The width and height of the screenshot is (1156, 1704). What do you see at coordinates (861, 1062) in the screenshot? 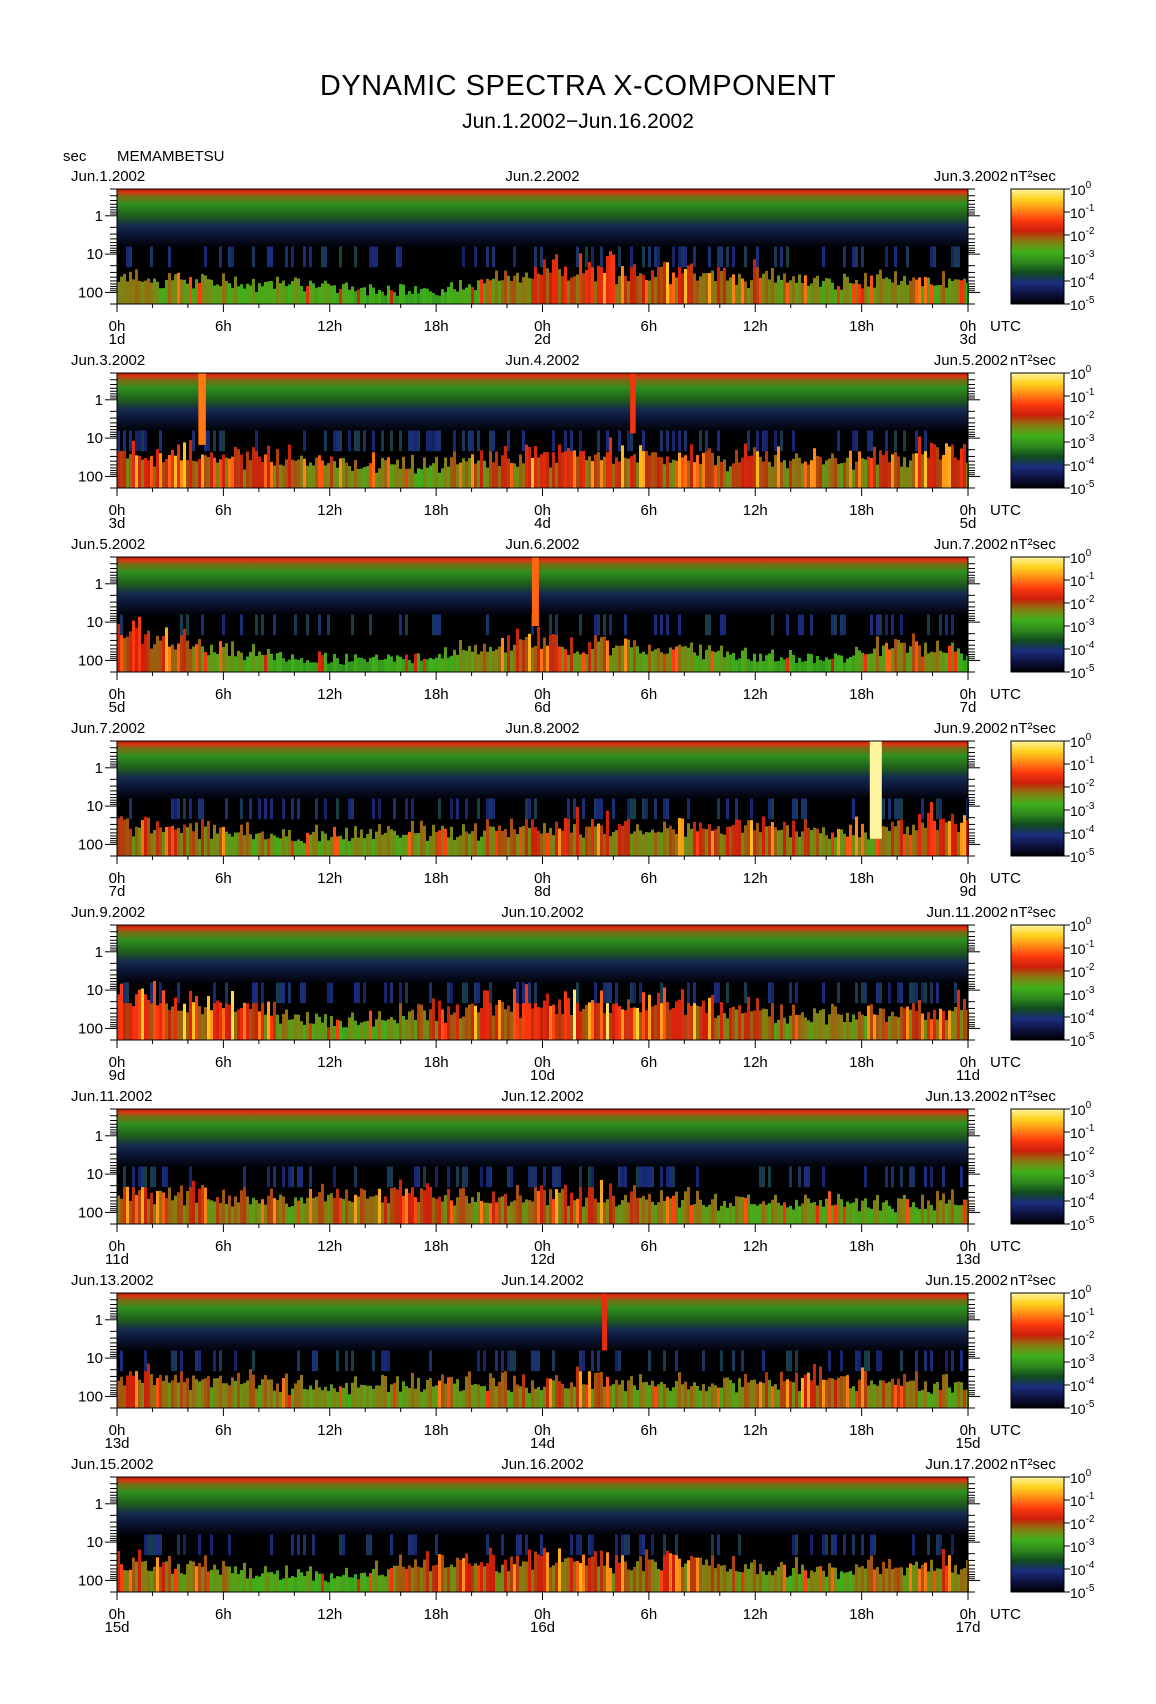
I see `x-tick-label: 18h` at bounding box center [861, 1062].